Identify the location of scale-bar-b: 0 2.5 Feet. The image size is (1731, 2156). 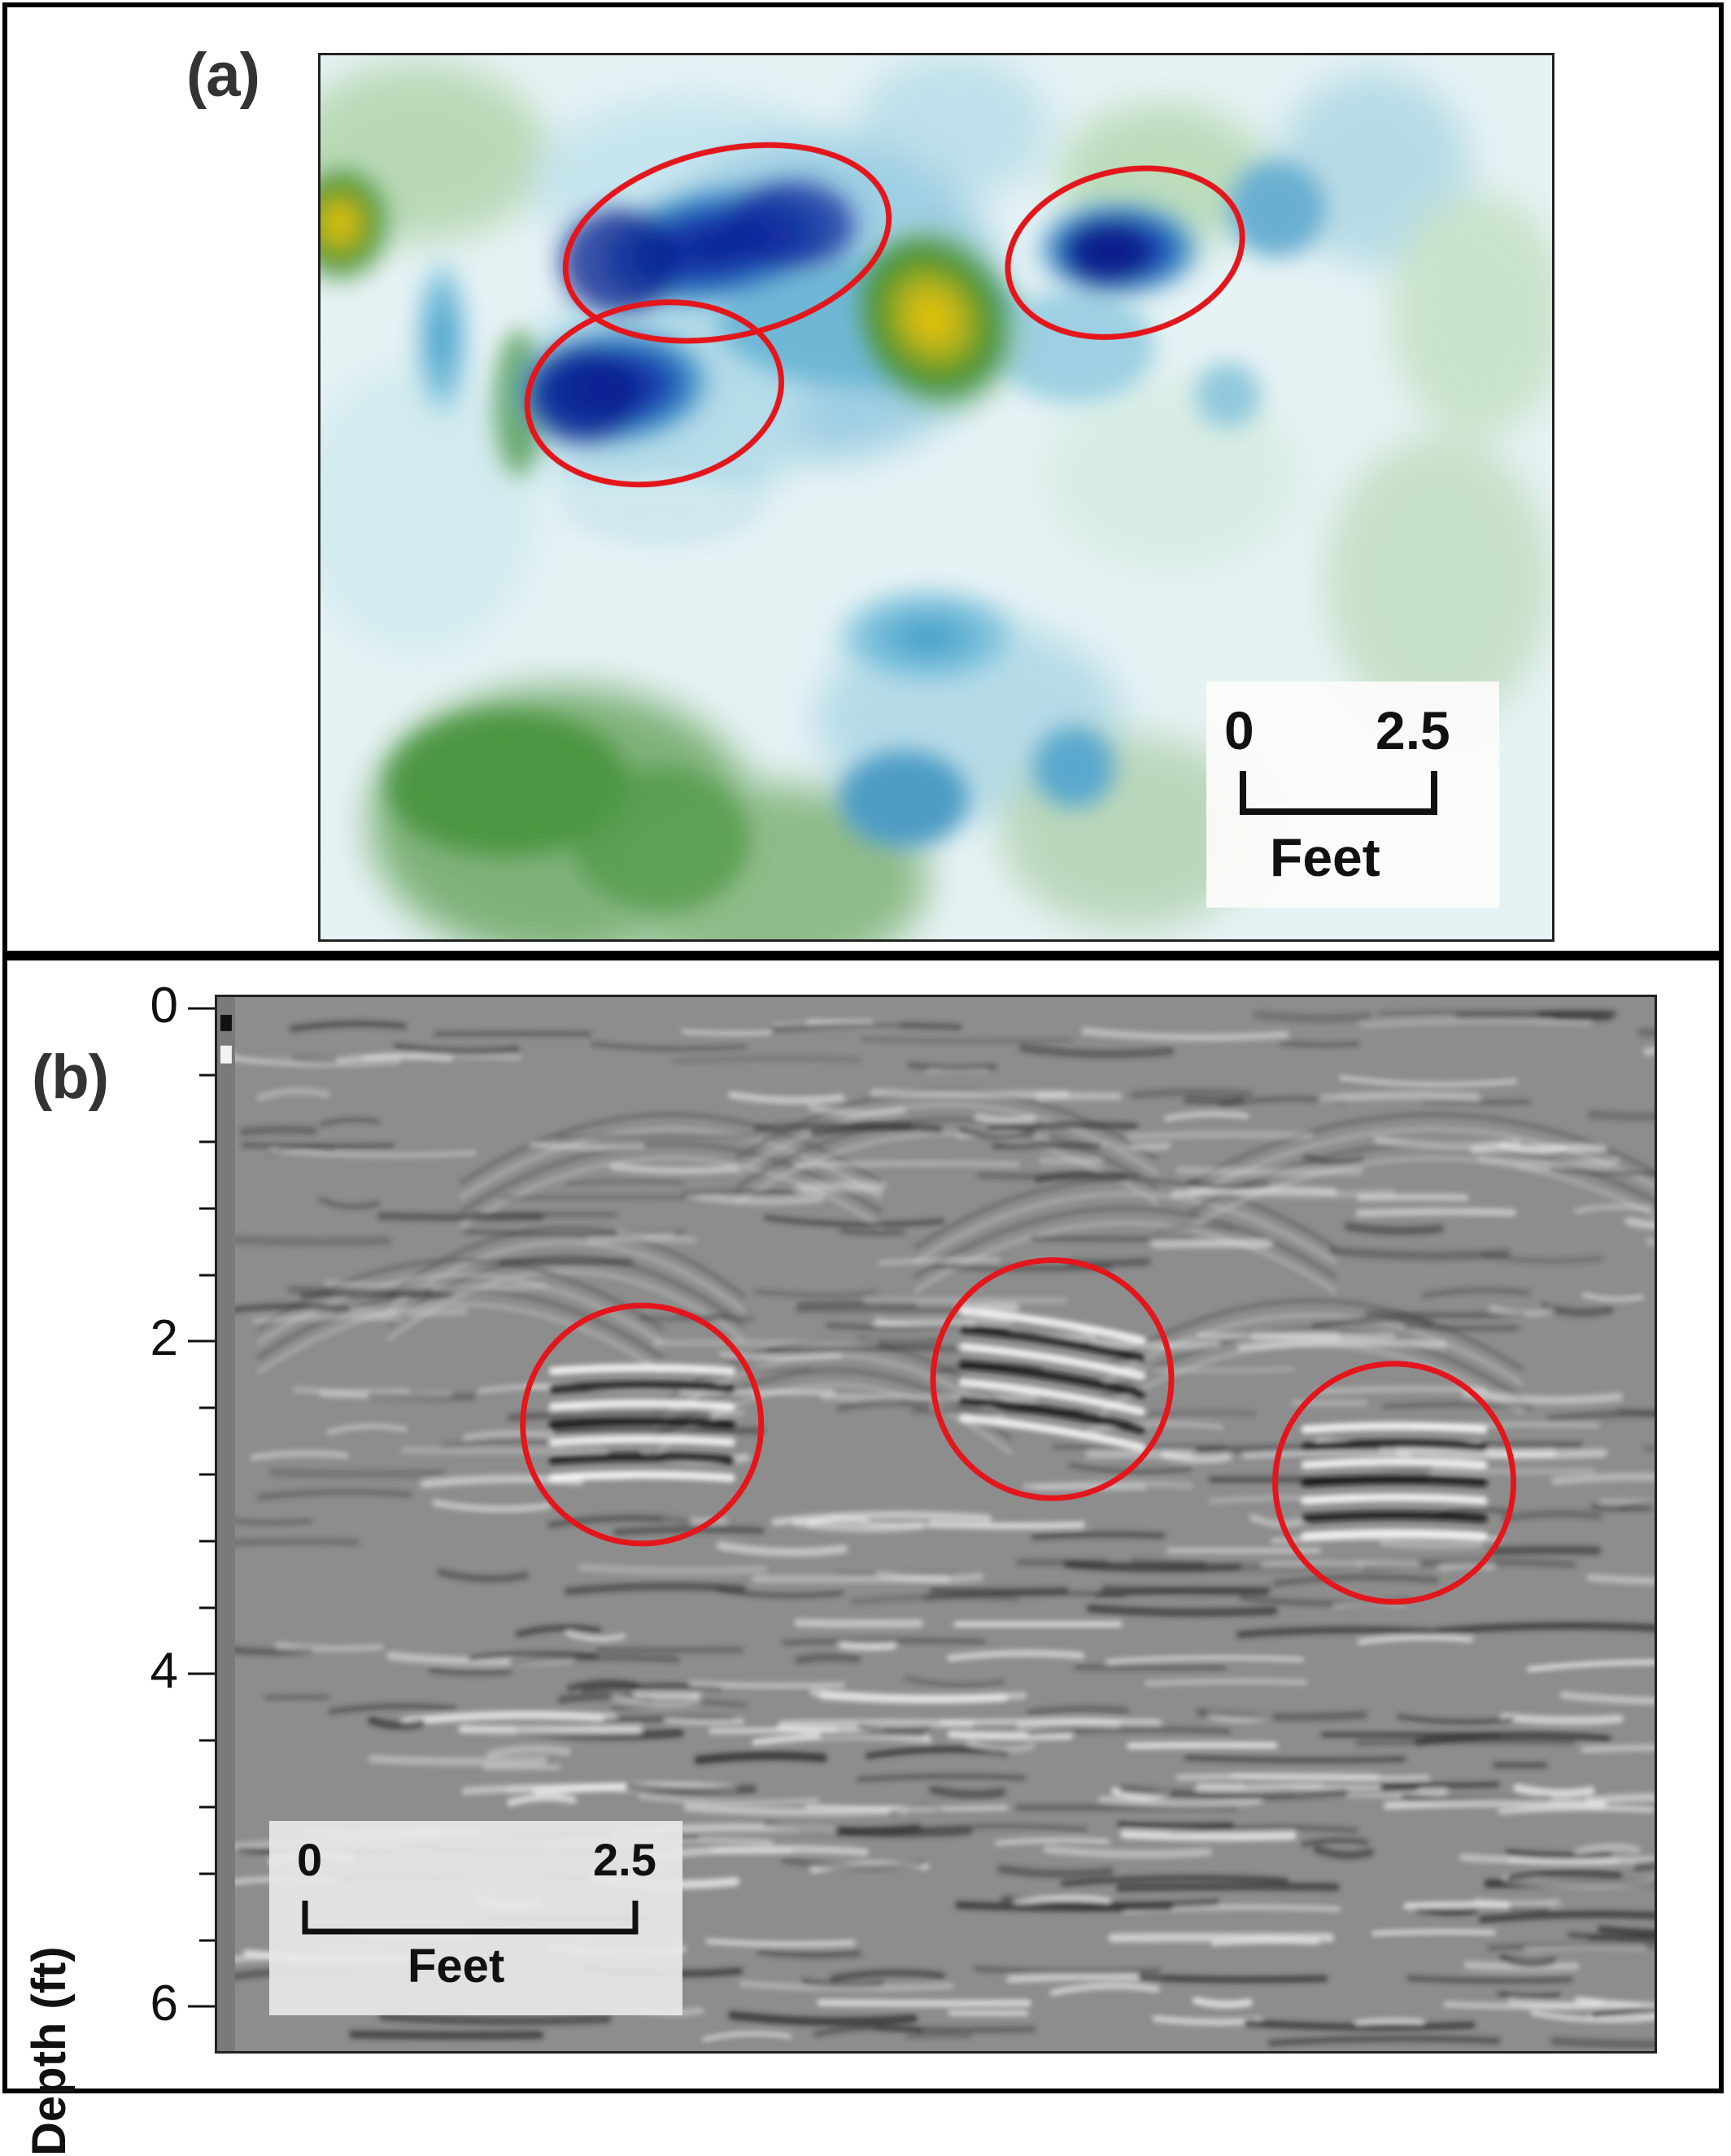
(475, 1918).